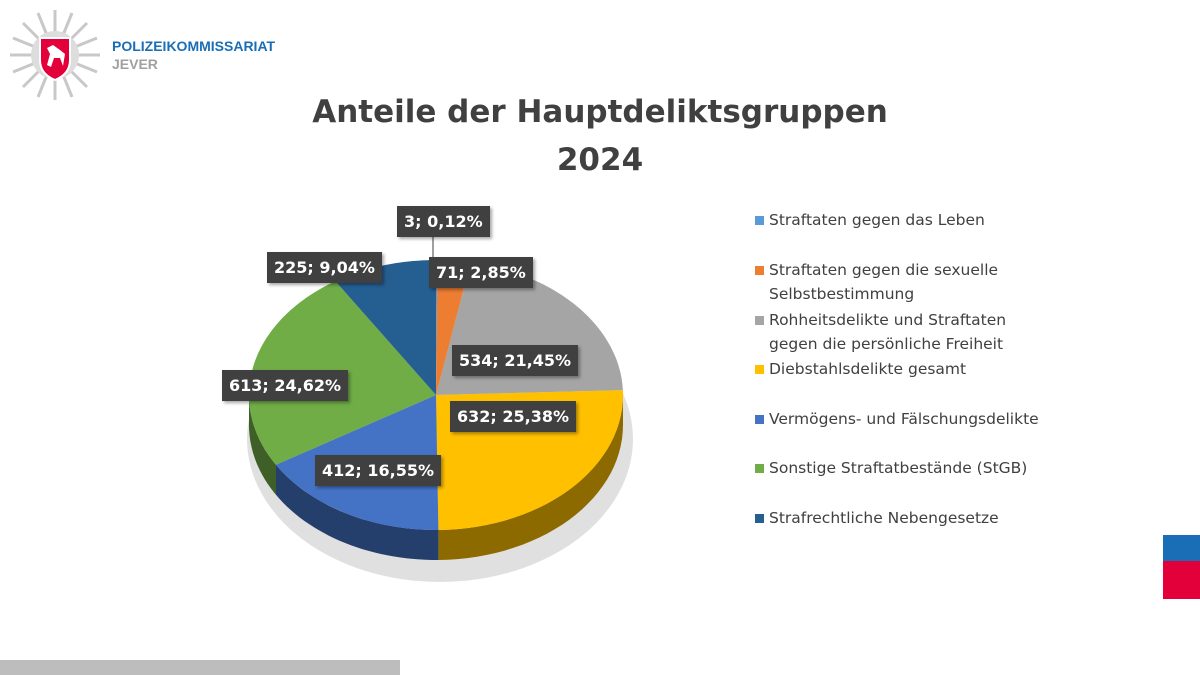 Image resolution: width=1200 pixels, height=675 pixels. I want to click on legend-item: Sonstige Straftatbestände (StGB), so click(905, 468).